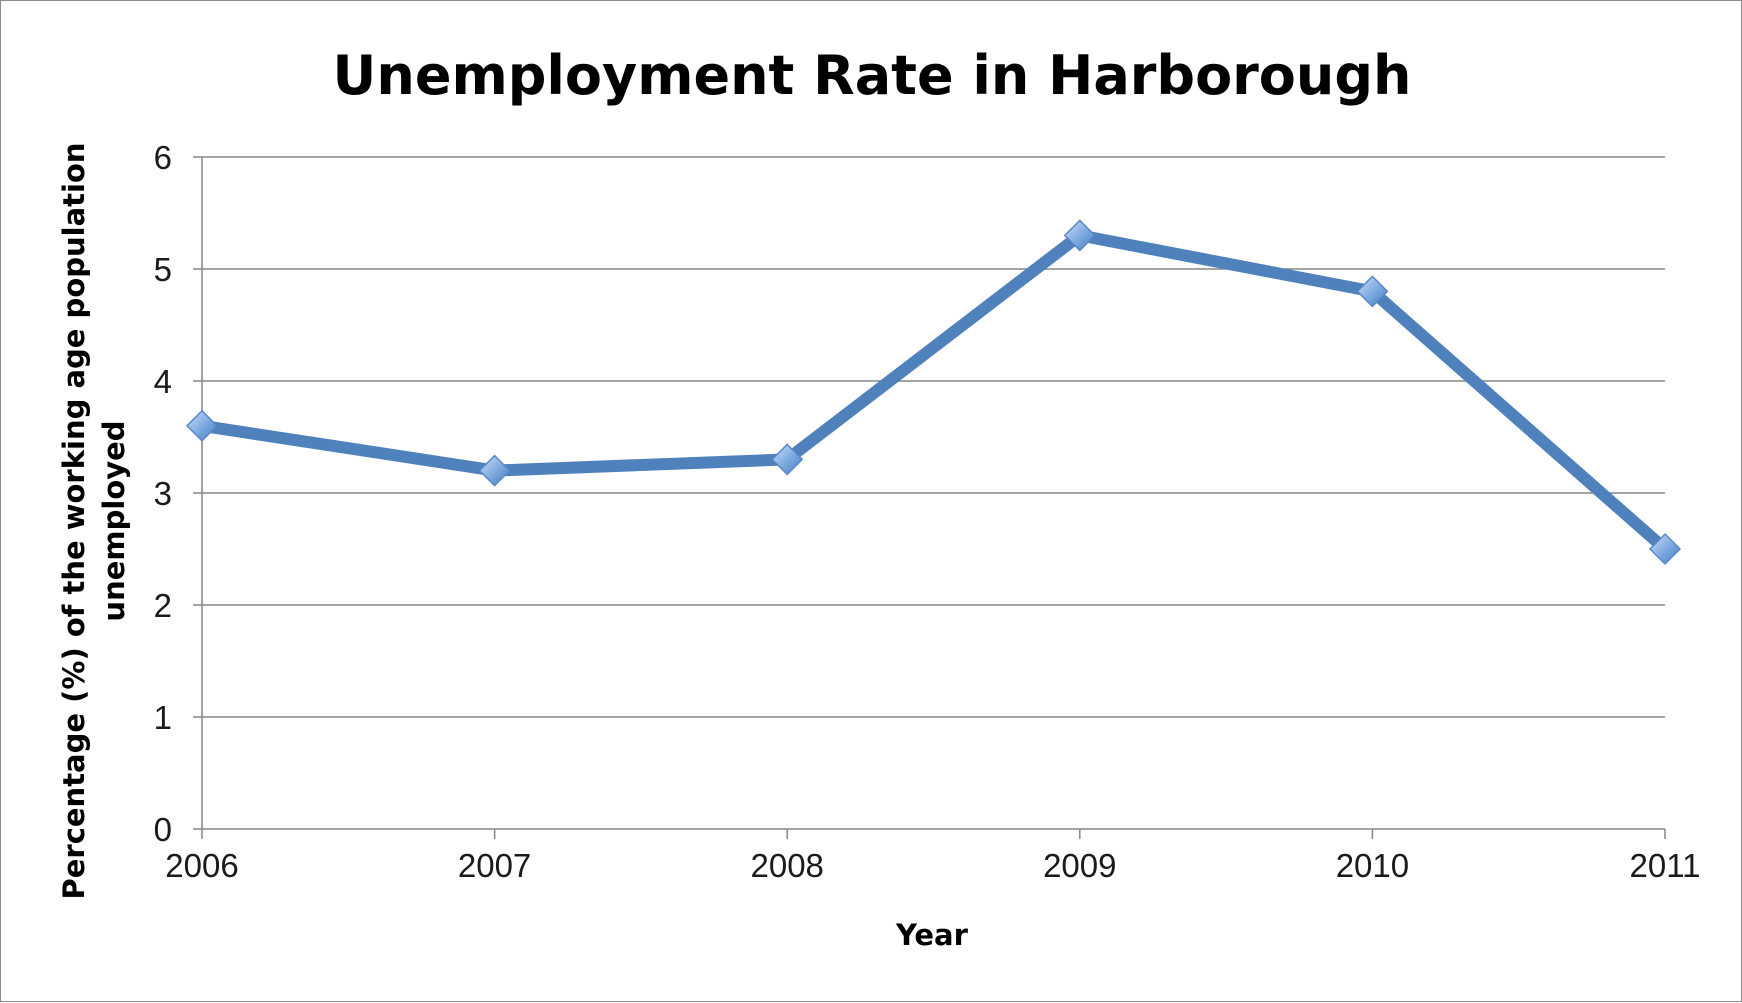 The image size is (1742, 1003). What do you see at coordinates (1079, 865) in the screenshot?
I see `x-tick-label-2009: 2009` at bounding box center [1079, 865].